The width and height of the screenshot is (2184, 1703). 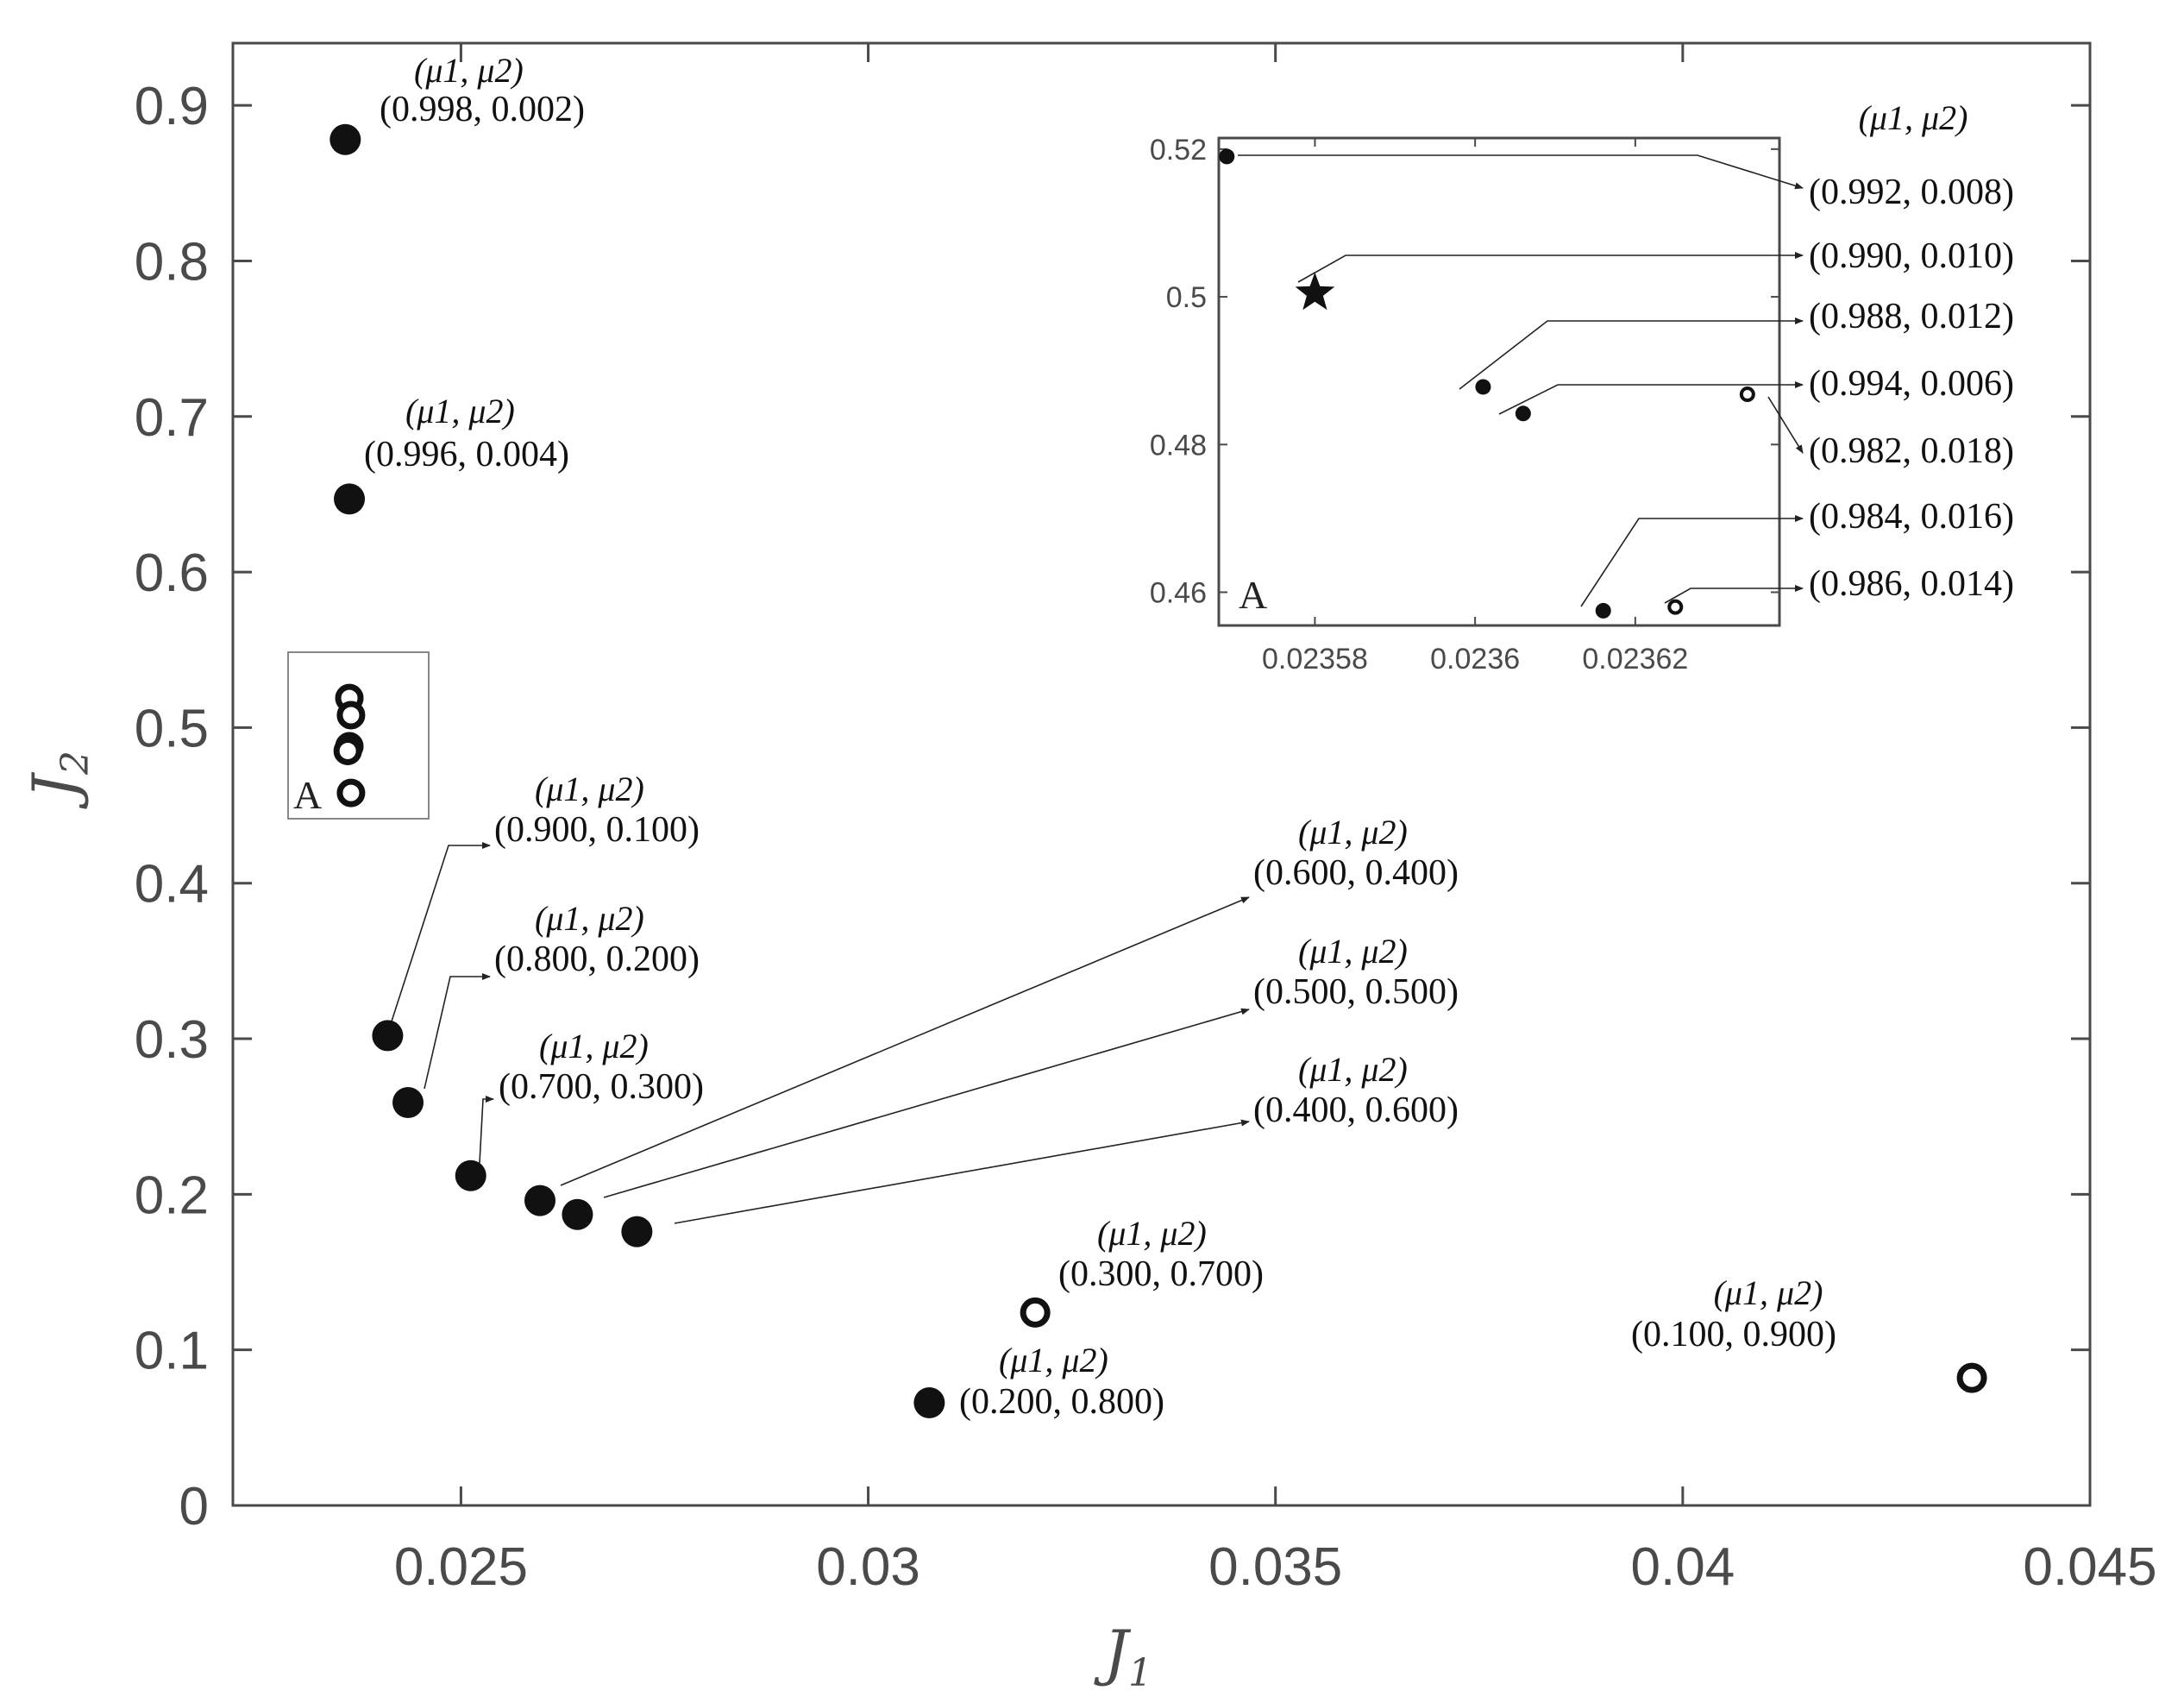 I want to click on inset-data-points, so click(x=1487, y=383).